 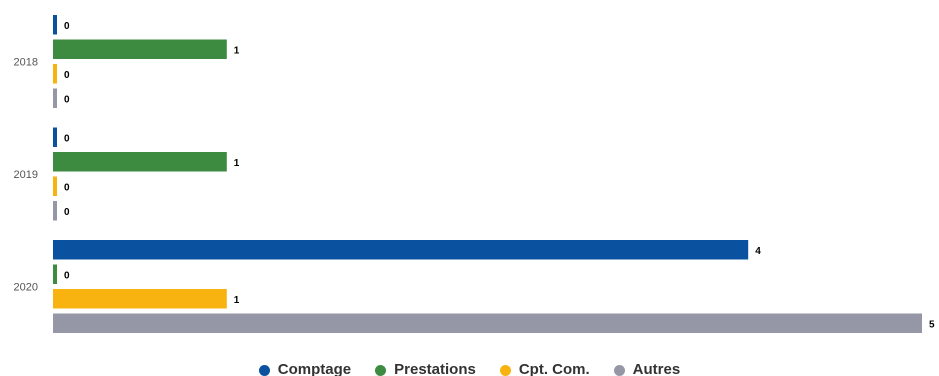 What do you see at coordinates (55, 274) in the screenshot?
I see `bar-prestations-2020` at bounding box center [55, 274].